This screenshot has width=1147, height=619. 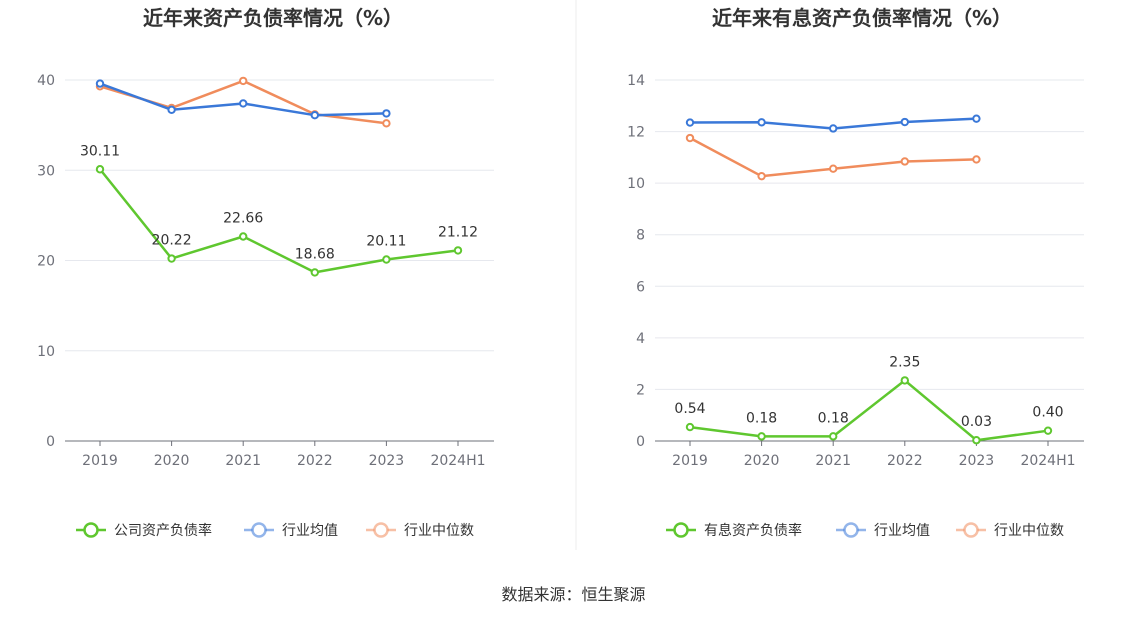 I want to click on y-tick-label: 40, so click(x=46, y=81).